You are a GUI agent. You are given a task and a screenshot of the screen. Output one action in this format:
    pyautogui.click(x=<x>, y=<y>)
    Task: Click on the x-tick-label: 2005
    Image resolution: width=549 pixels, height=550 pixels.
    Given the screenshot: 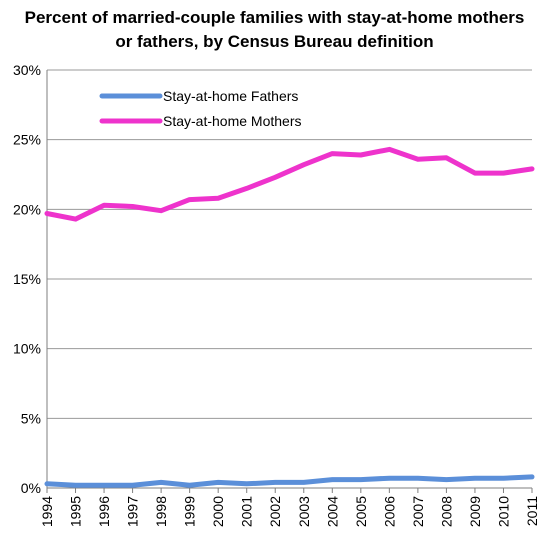 What is the action you would take?
    pyautogui.click(x=361, y=511)
    